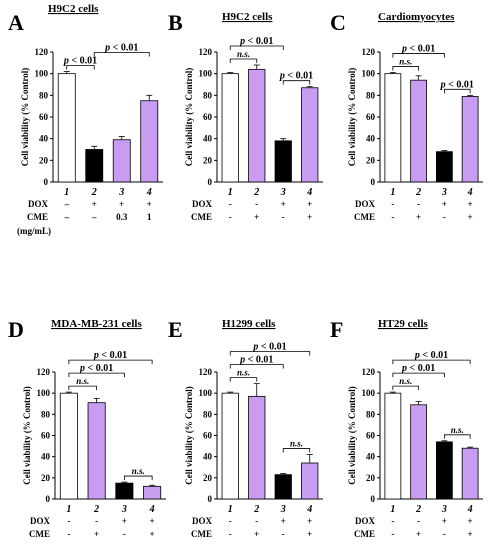 Image resolution: width=493 pixels, height=550 pixels. Describe the element at coordinates (16, 329) in the screenshot. I see `panel-letter: D` at that location.